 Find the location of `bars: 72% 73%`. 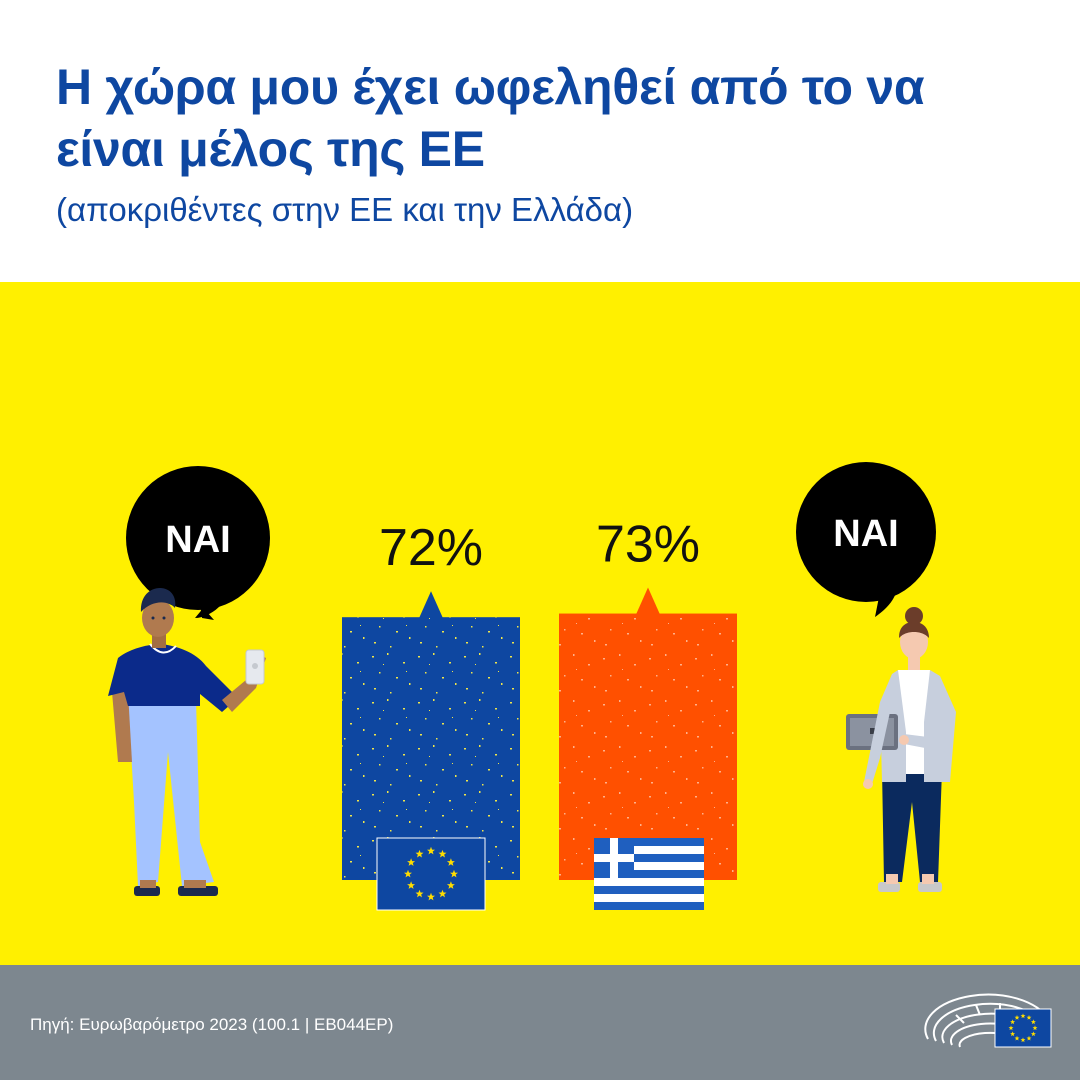

bars: 72% 73% is located at coordinates (539, 698).